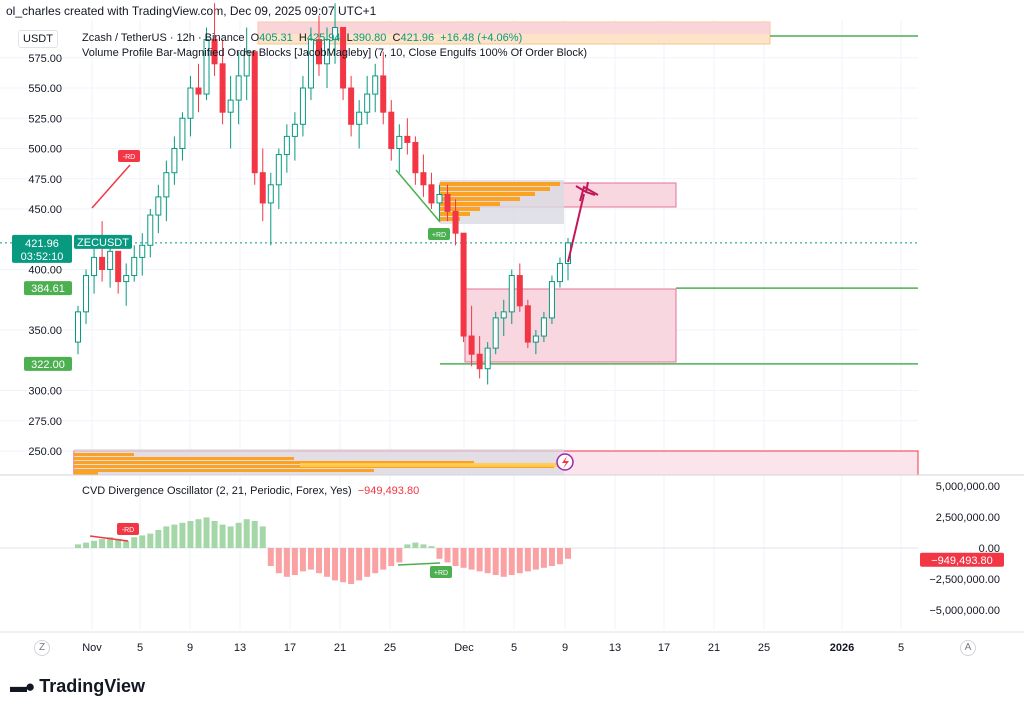 The image size is (1024, 713). I want to click on countdown-text: 03:52:10, so click(42, 257).